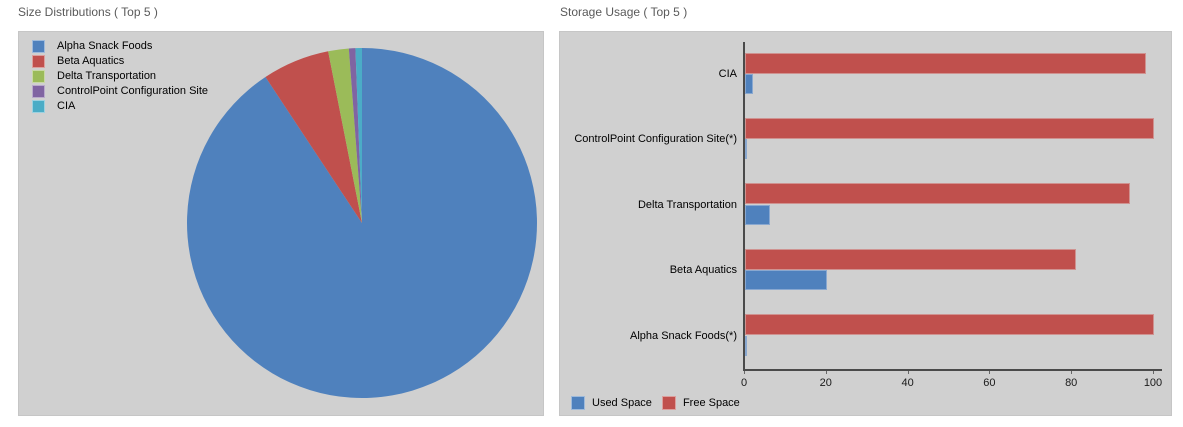  I want to click on category-label: Alpha Snack Foods(*), so click(683, 335).